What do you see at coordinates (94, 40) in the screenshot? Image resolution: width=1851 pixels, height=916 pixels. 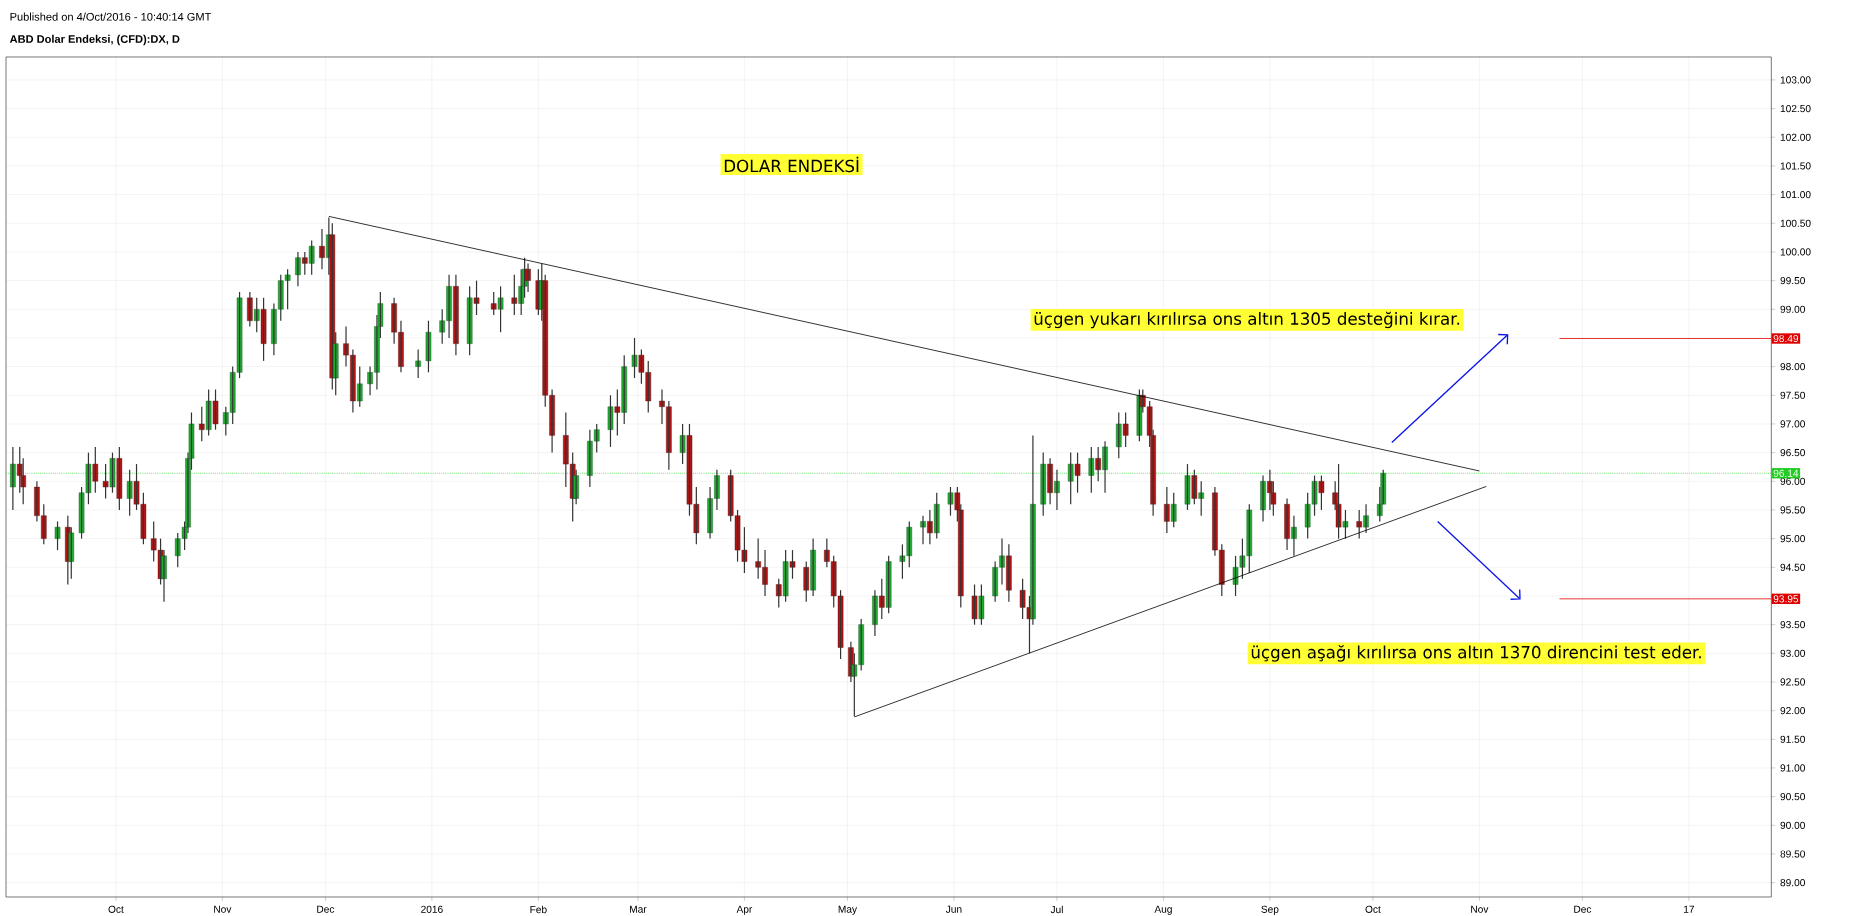 I see `chart-title: ABD Dolar Endeksi, (CFD):DX, D` at bounding box center [94, 40].